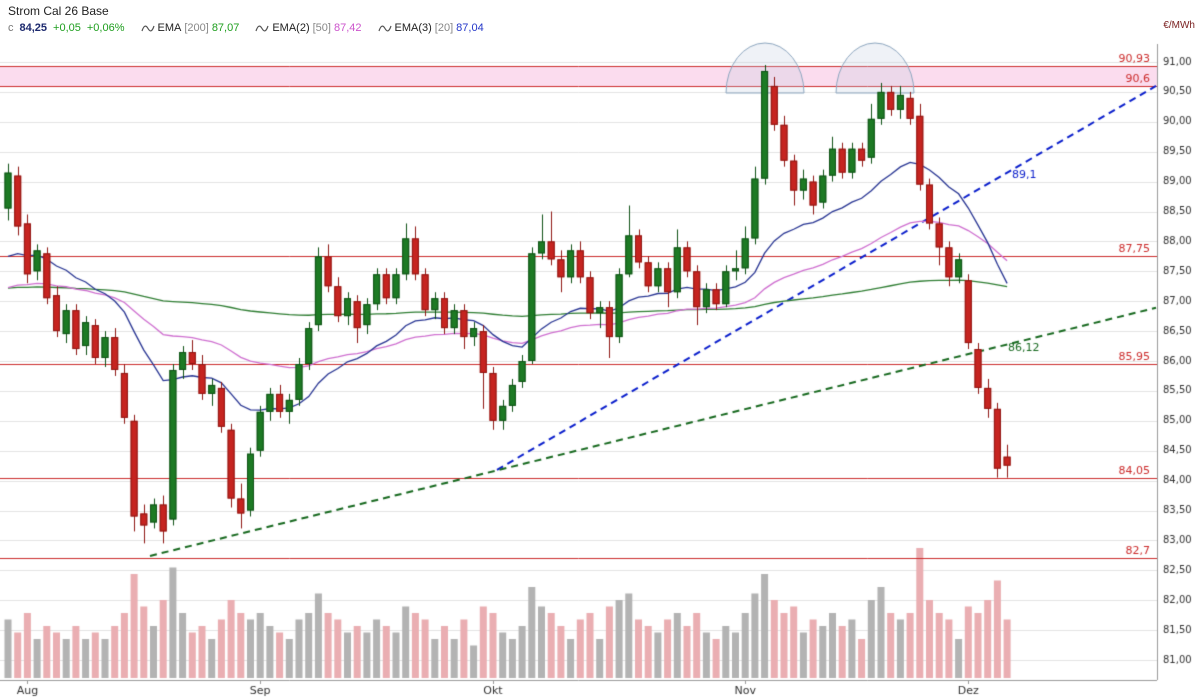 This screenshot has height=700, width=1200. I want to click on close-prefix: c, so click(11, 28).